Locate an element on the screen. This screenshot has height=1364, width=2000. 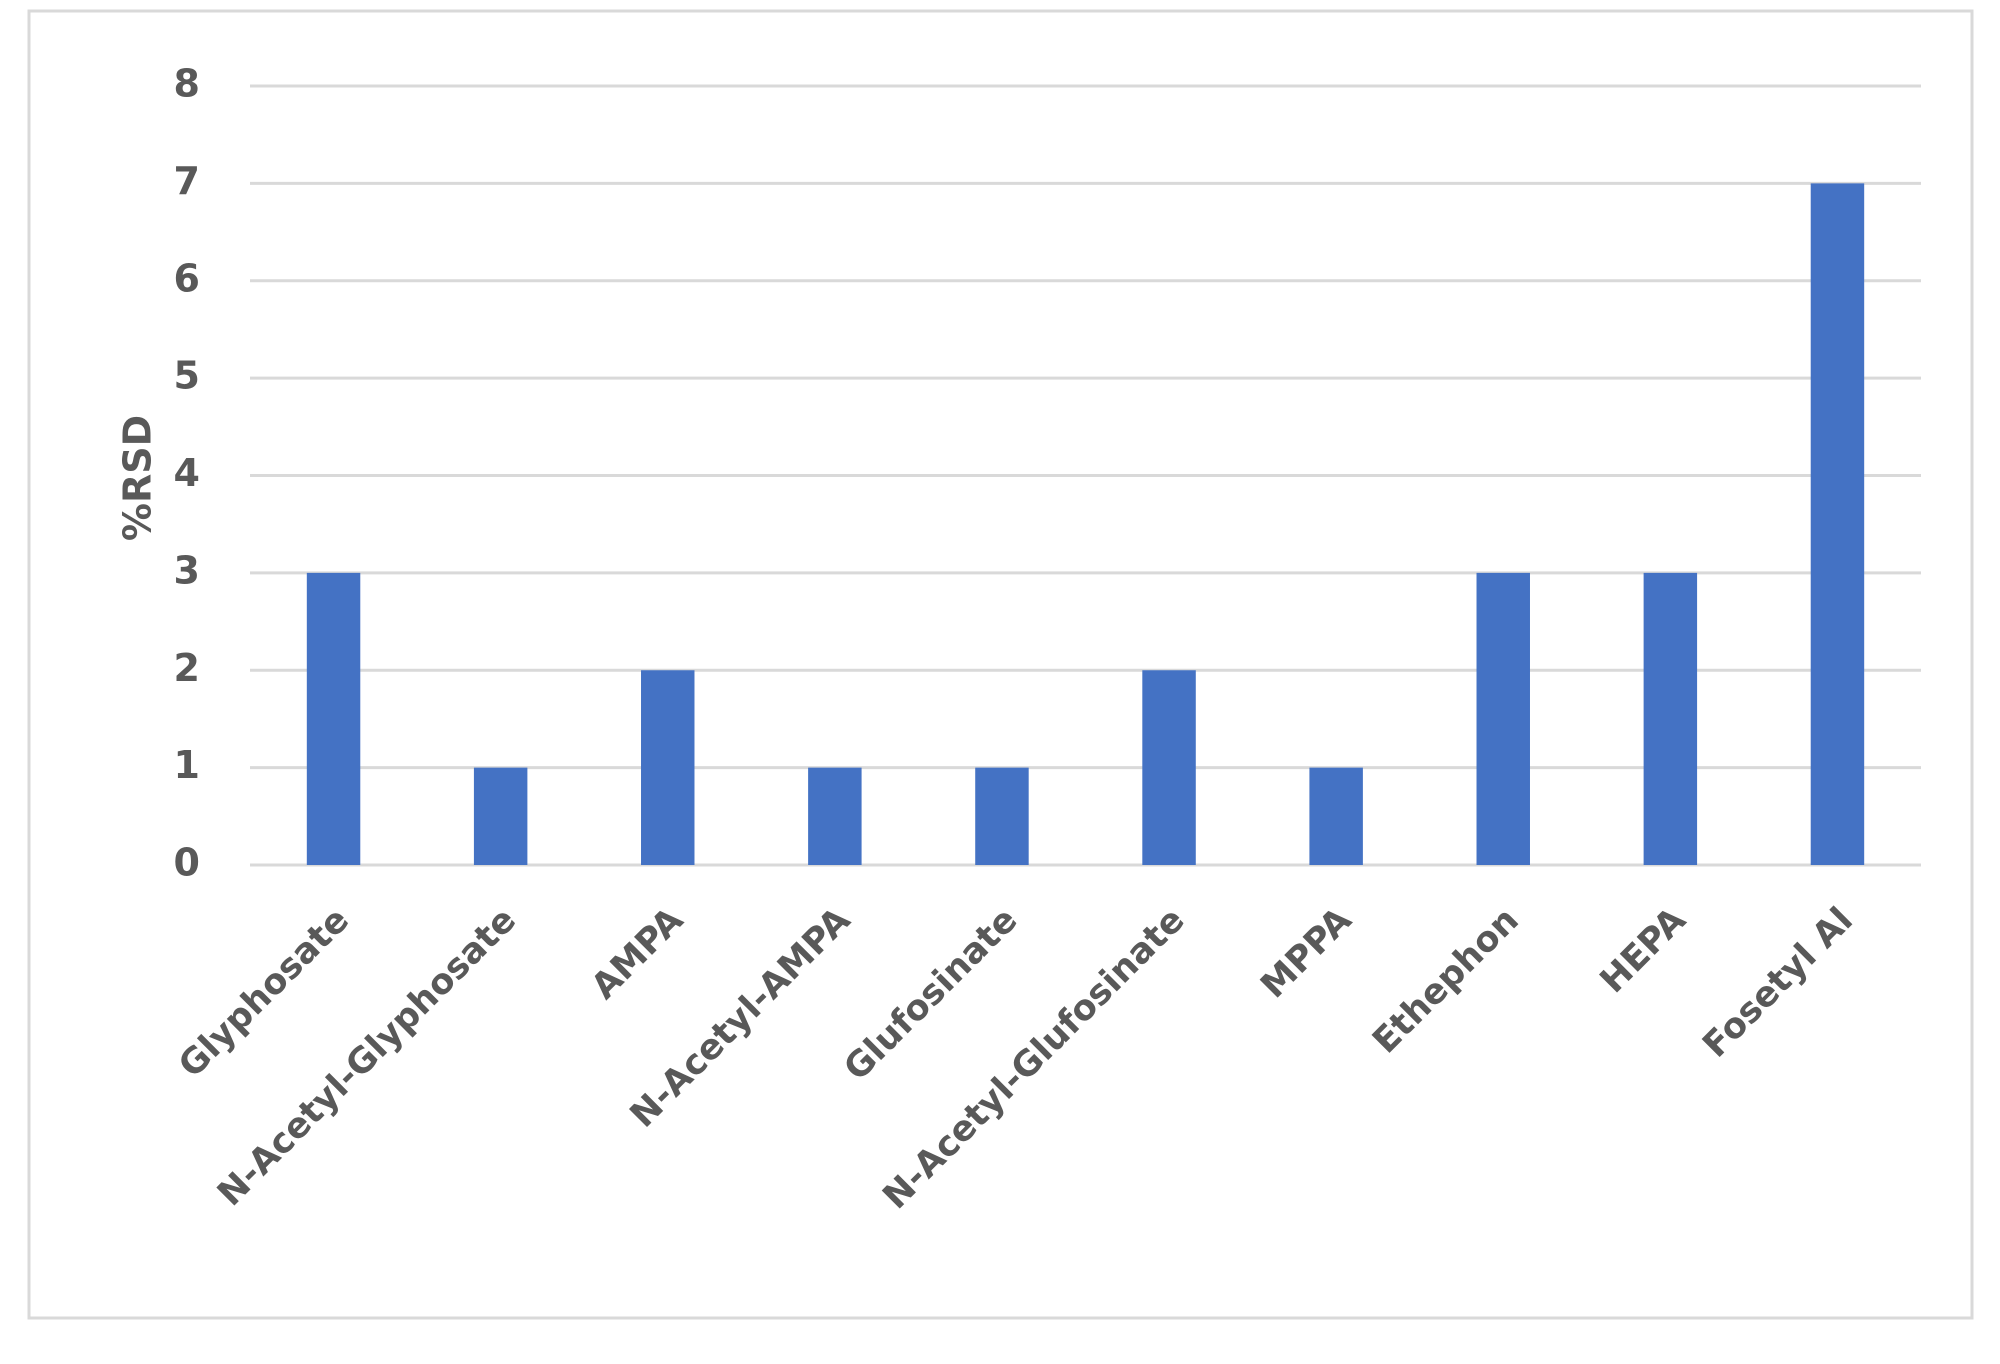
bar-n-acetyl-glyphosate is located at coordinates (500, 816).